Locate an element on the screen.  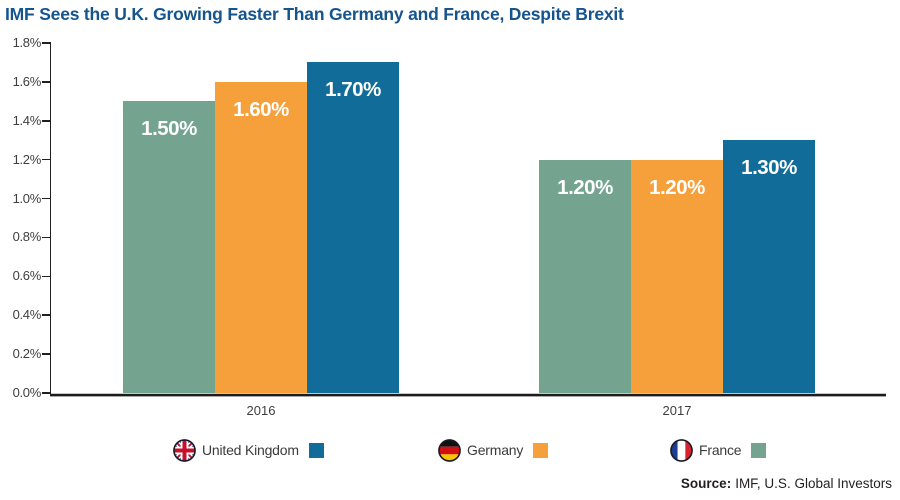
legend-item-germany: Germany is located at coordinates (493, 450).